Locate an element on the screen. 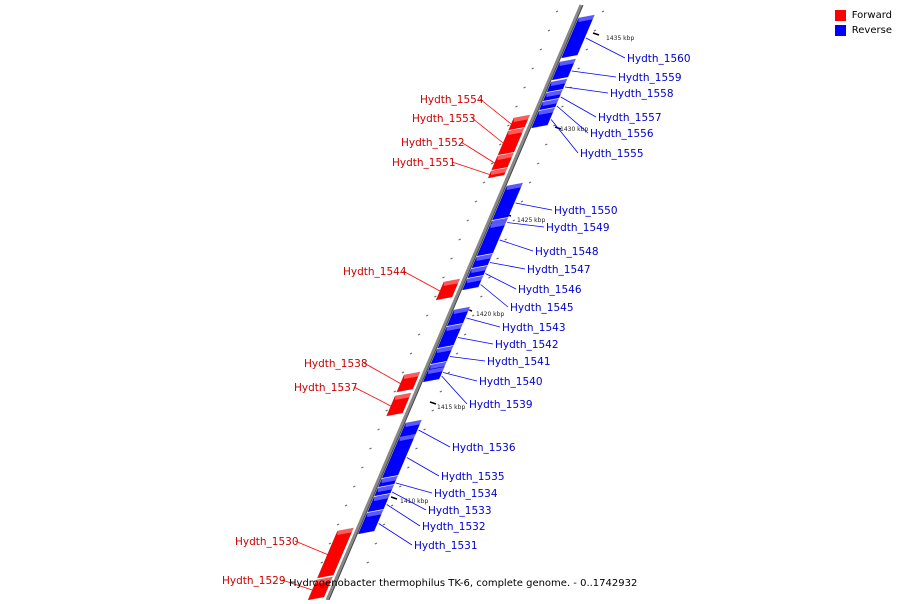  gene-label: Hydth_1537 is located at coordinates (326, 388).